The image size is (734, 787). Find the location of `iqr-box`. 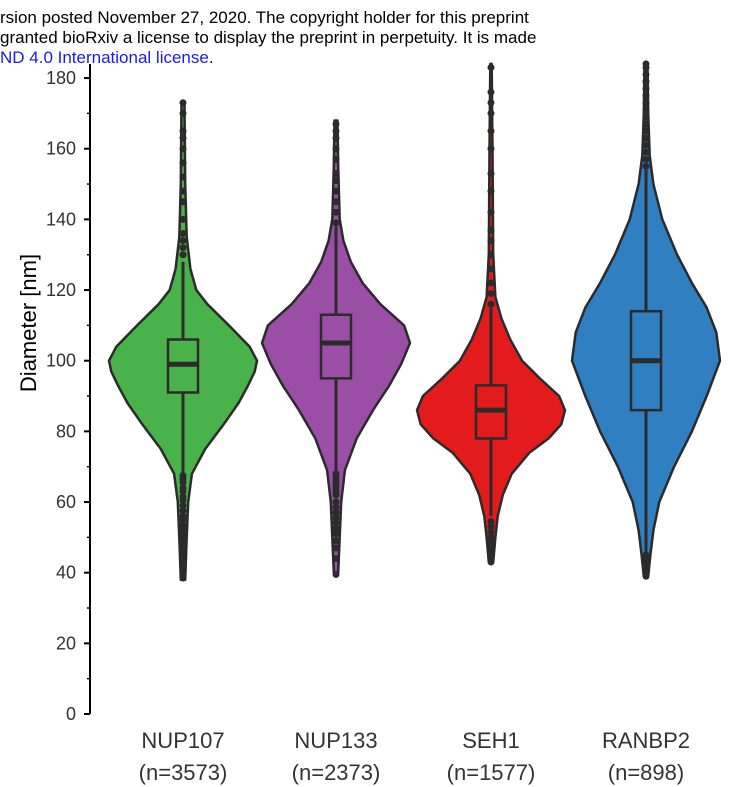

iqr-box is located at coordinates (336, 346).